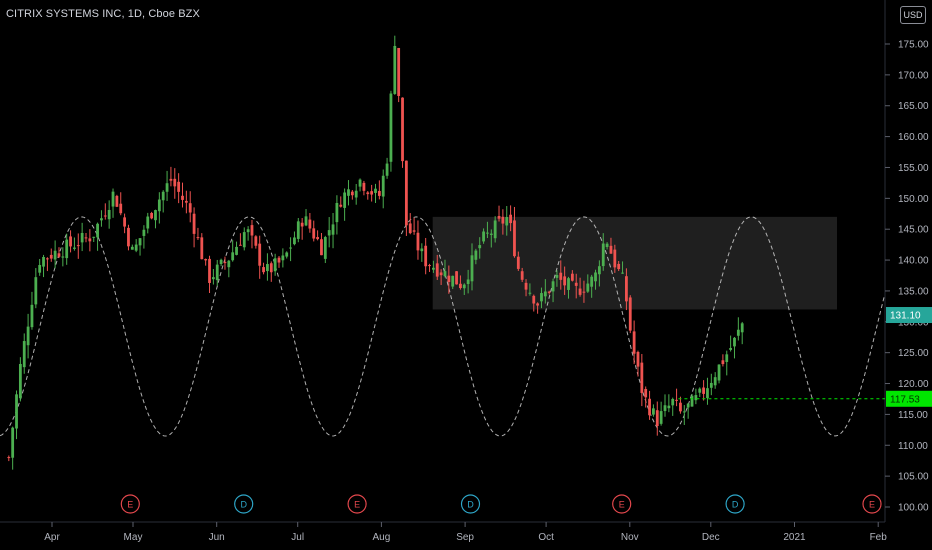 This screenshot has height=550, width=932. I want to click on y-tick-label: 175.00, so click(913, 45).